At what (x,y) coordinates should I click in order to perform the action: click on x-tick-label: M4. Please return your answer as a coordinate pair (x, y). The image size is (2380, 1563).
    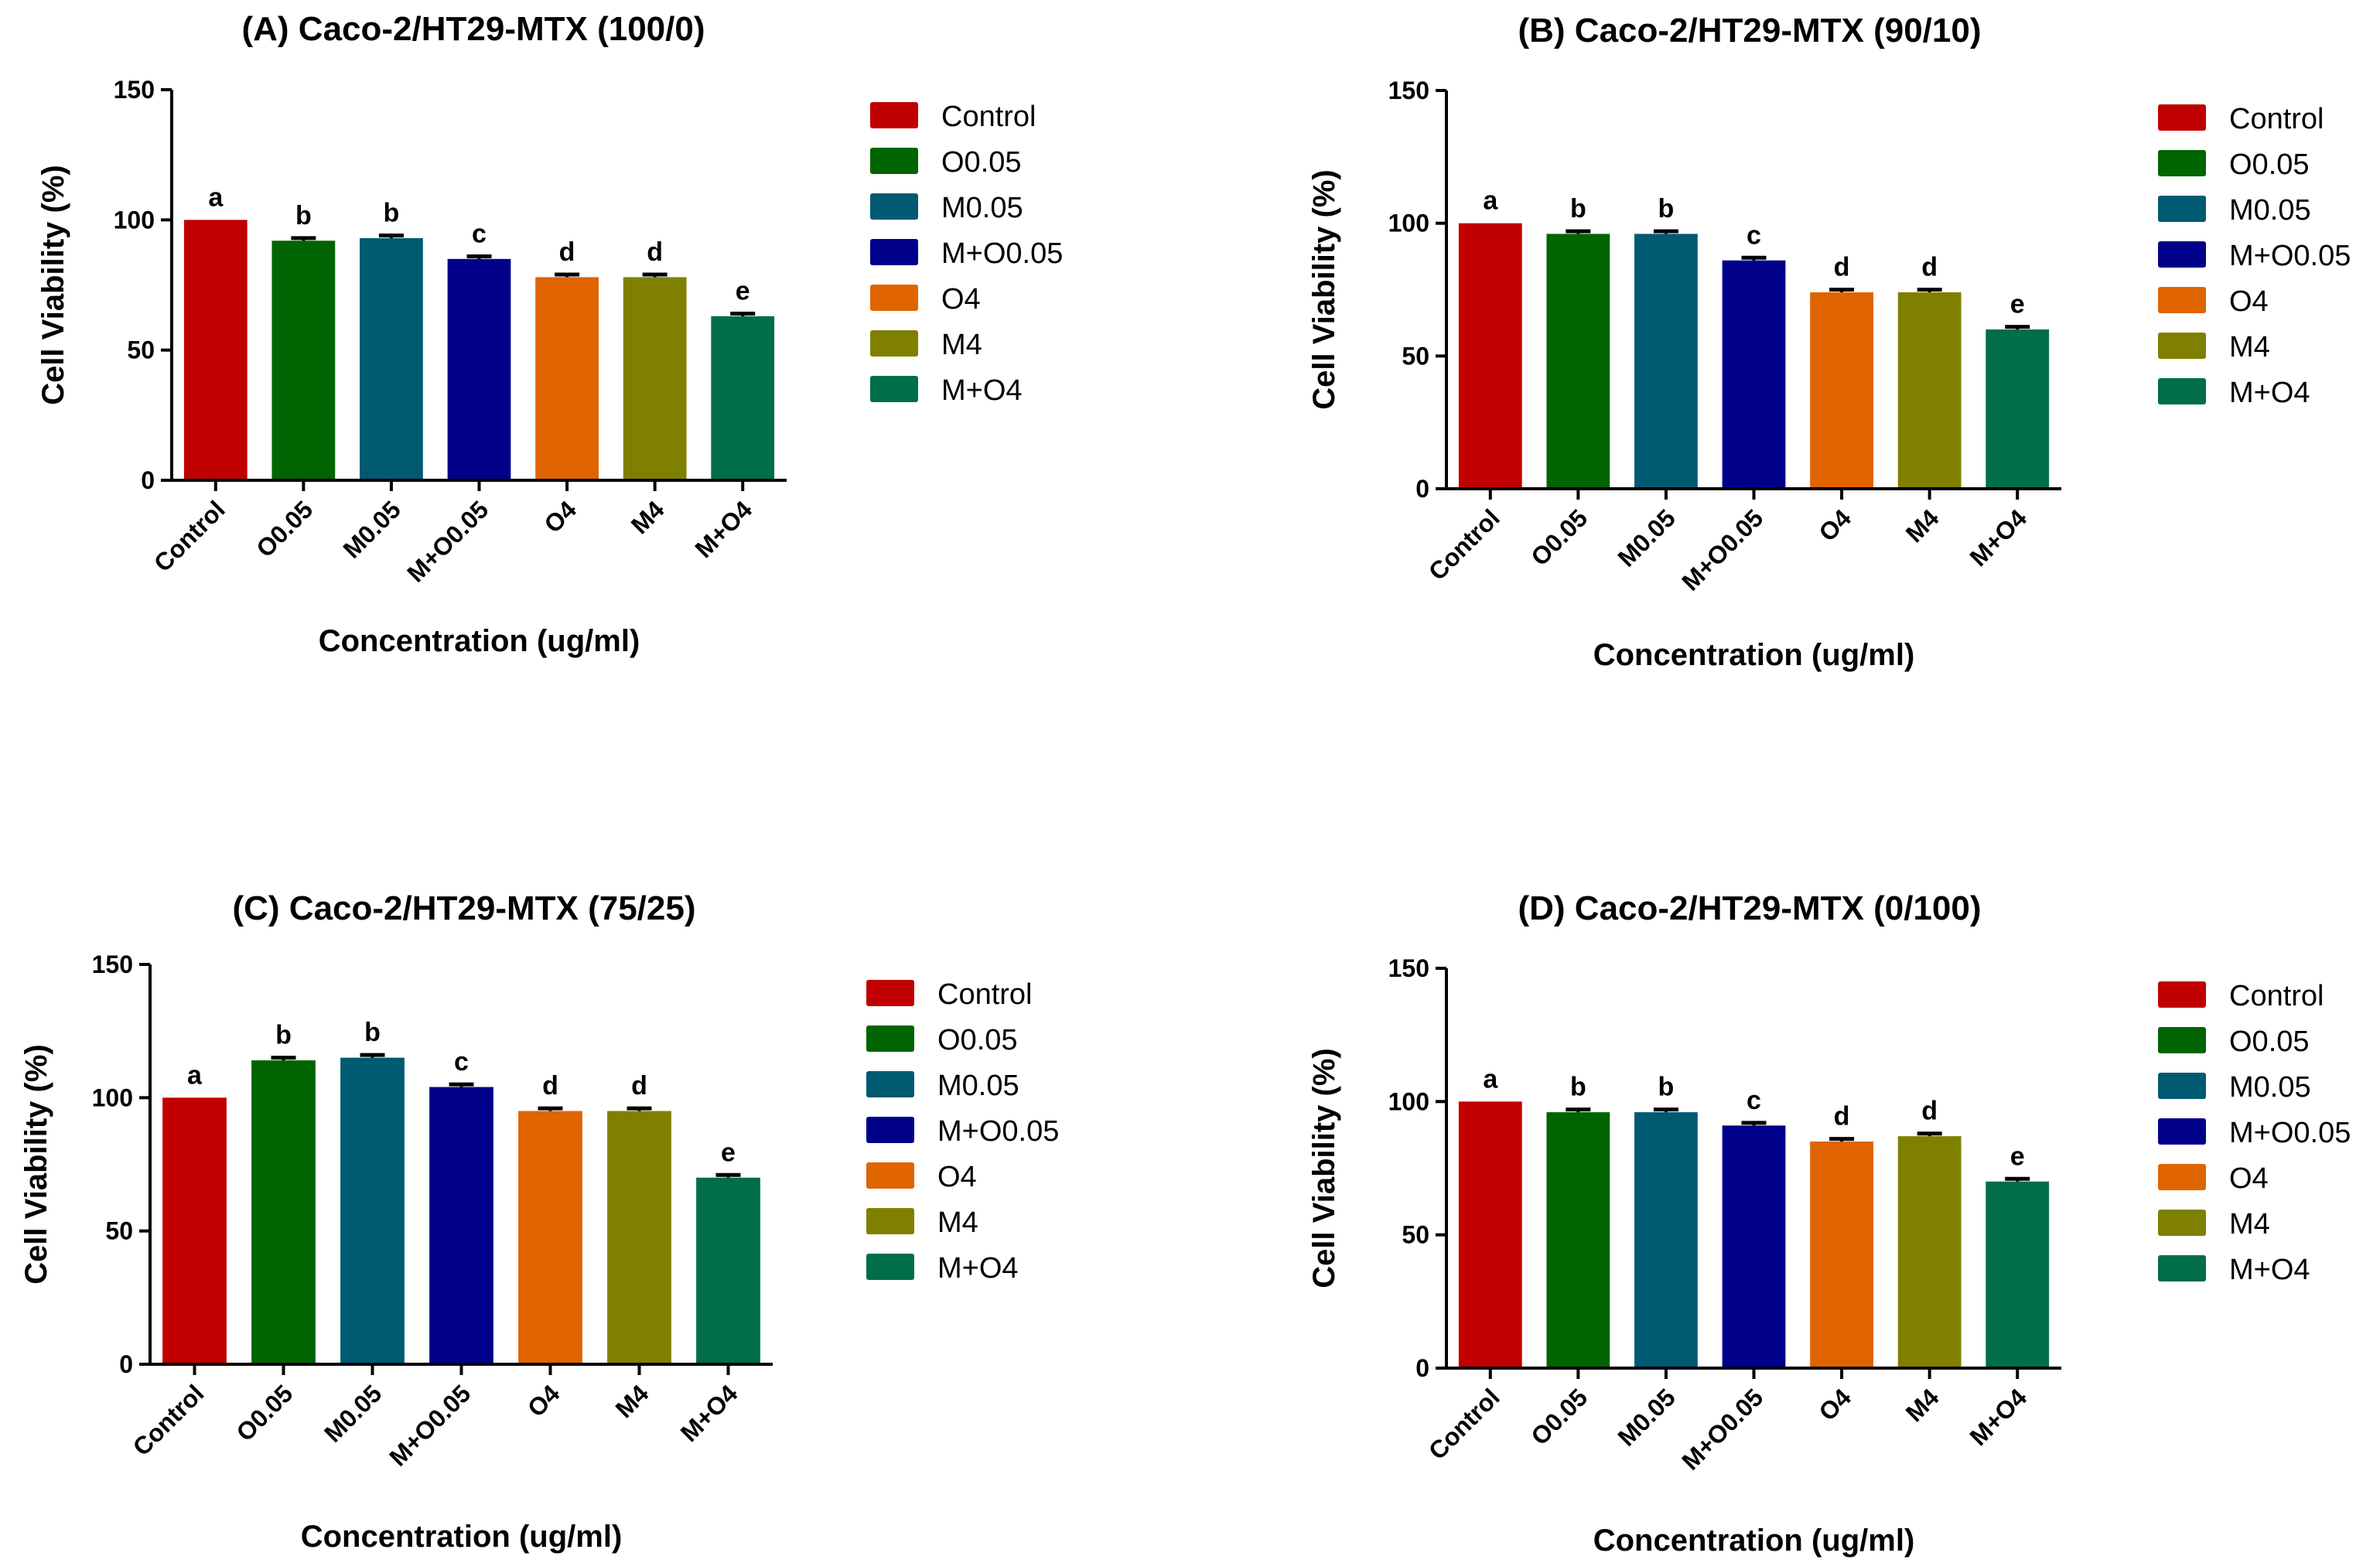
    Looking at the image, I should click on (1923, 1405).